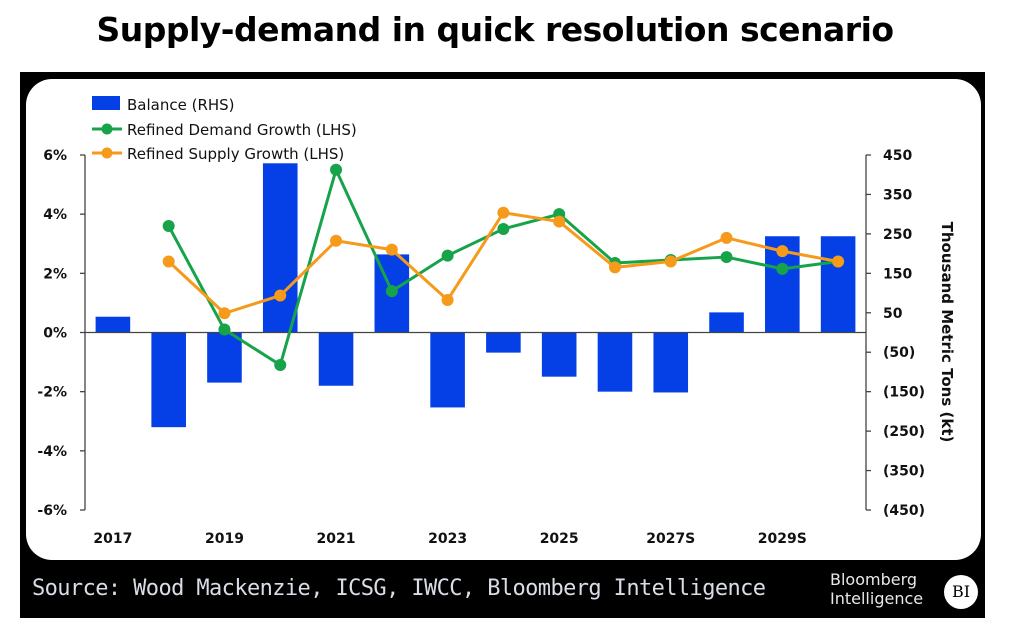 This screenshot has width=1024, height=639. Describe the element at coordinates (242, 130) in the screenshot. I see `legend-label-demand: Refined Demand Growth (LHS)` at that location.